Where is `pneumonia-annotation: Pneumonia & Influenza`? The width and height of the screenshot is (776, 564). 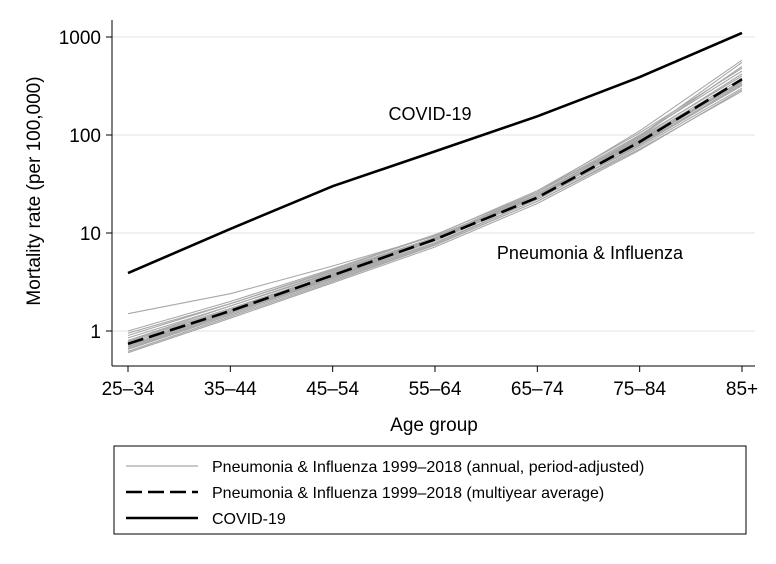
pneumonia-annotation: Pneumonia & Influenza is located at coordinates (590, 253).